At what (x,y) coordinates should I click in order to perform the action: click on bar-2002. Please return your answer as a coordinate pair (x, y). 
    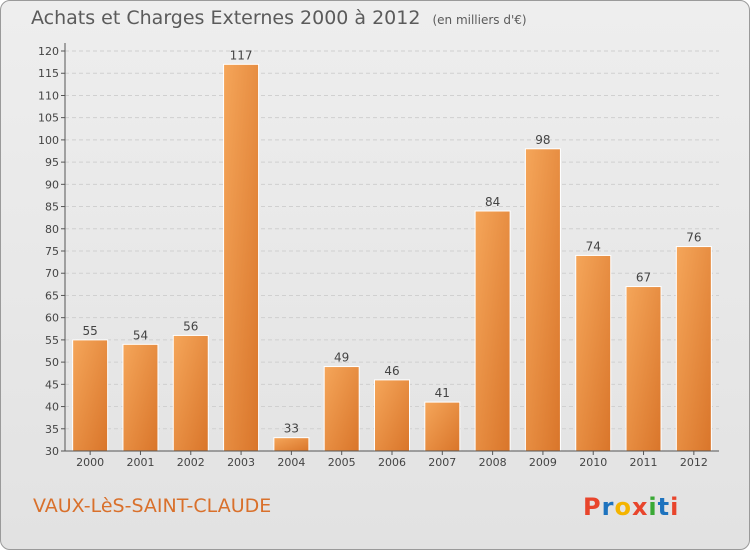
    Looking at the image, I should click on (190, 393).